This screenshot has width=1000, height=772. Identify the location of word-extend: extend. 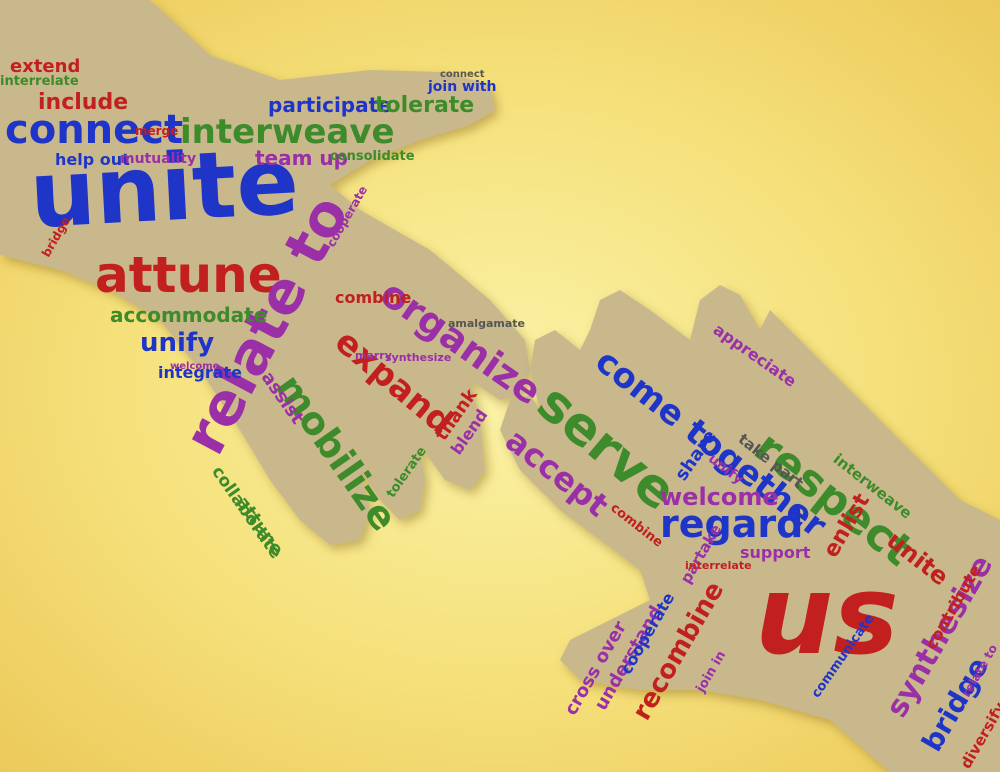
(45, 66).